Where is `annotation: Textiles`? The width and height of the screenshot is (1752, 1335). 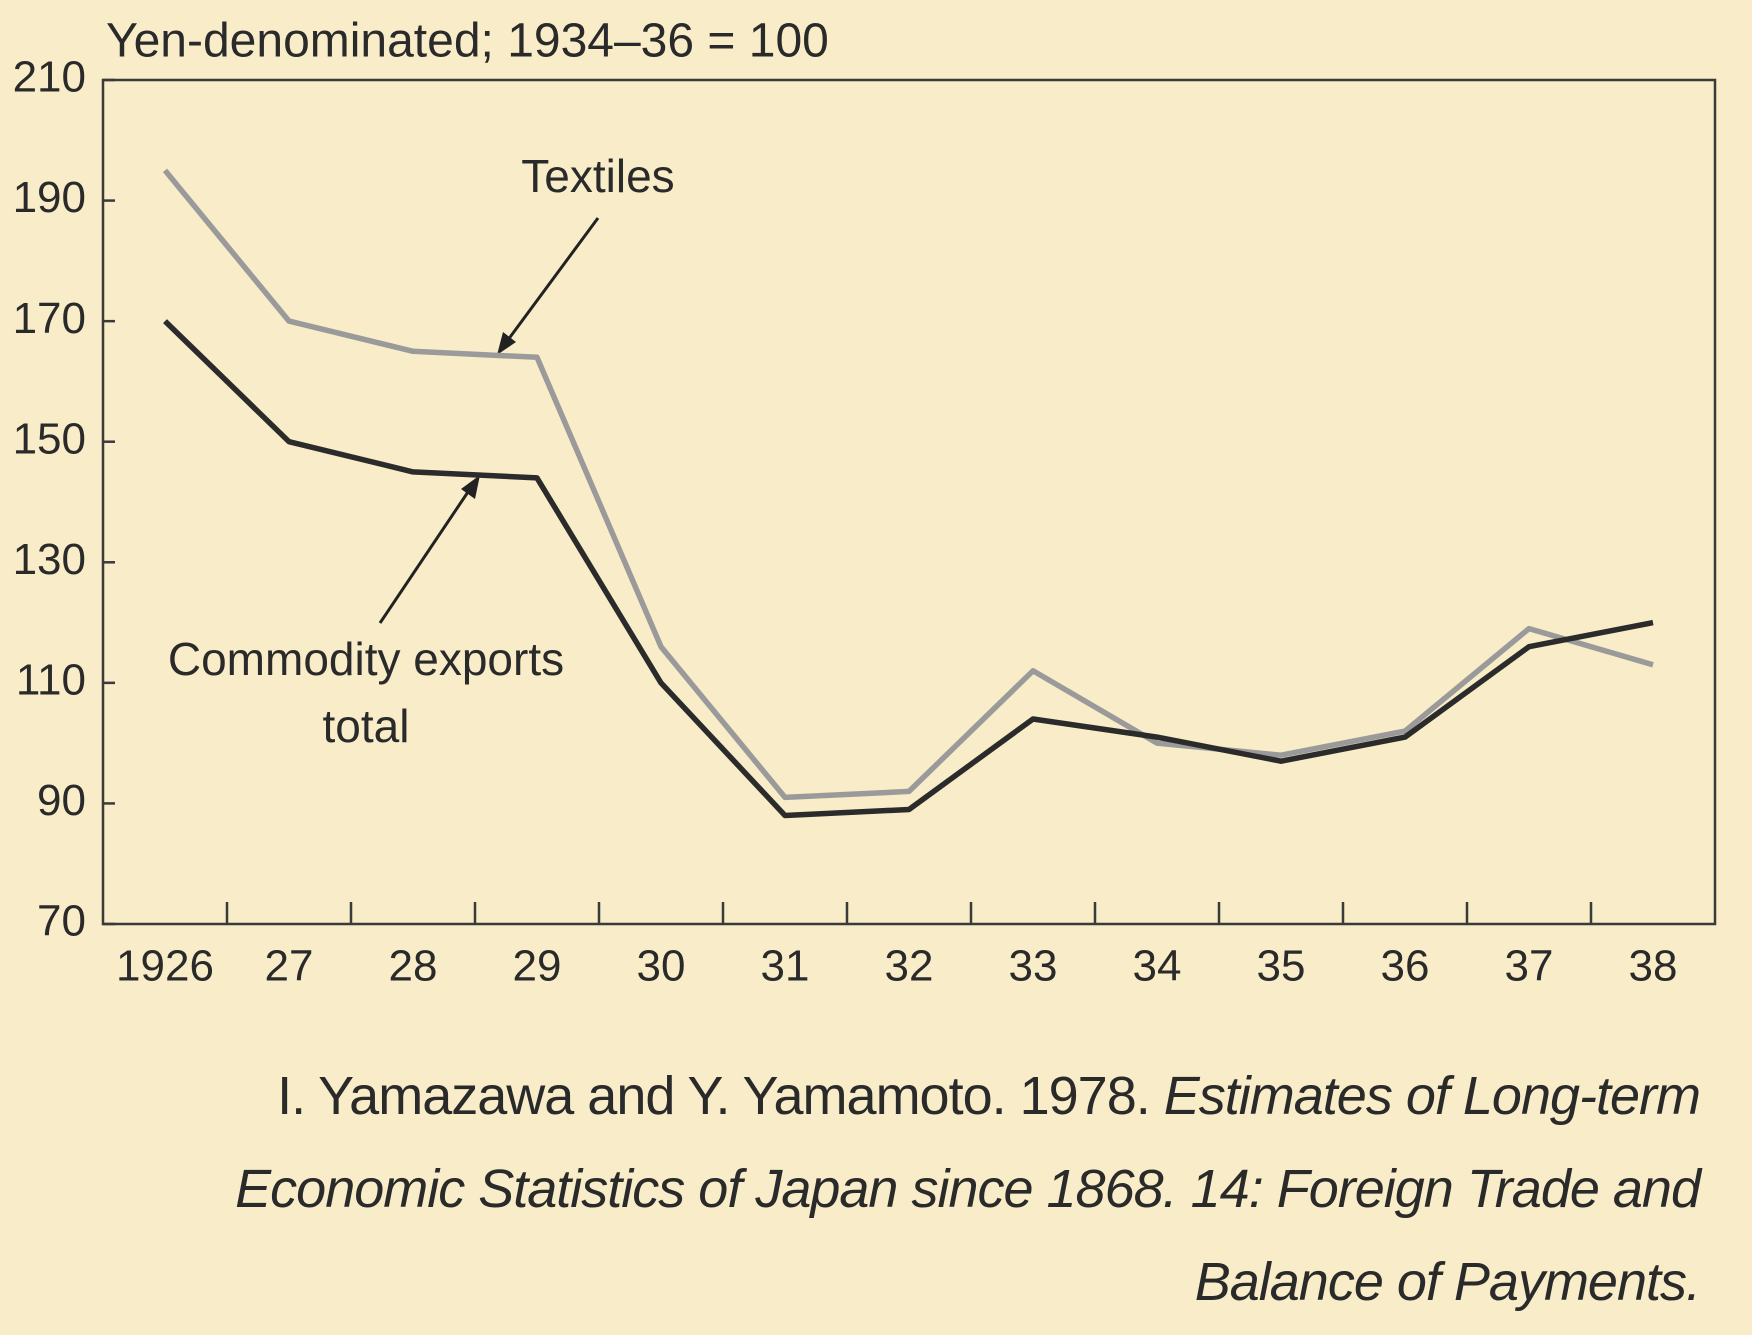
annotation: Textiles is located at coordinates (597, 176).